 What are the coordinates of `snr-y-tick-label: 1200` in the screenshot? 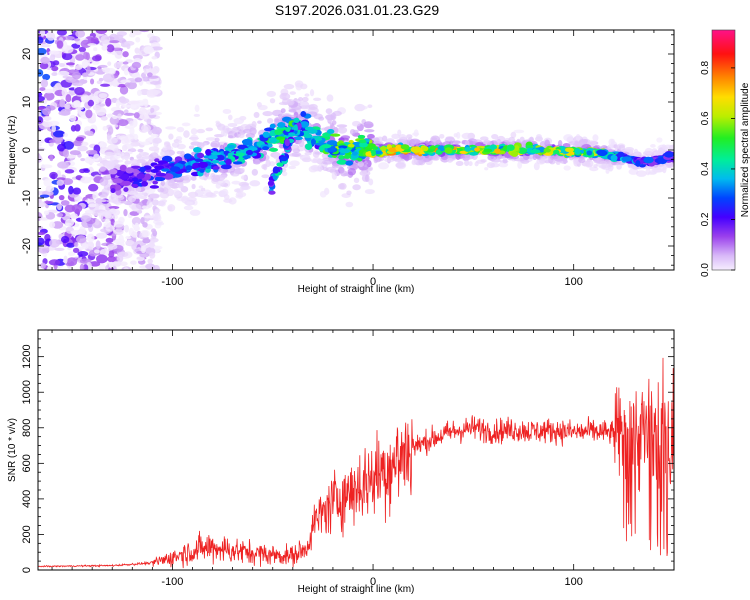 It's located at (27, 356).